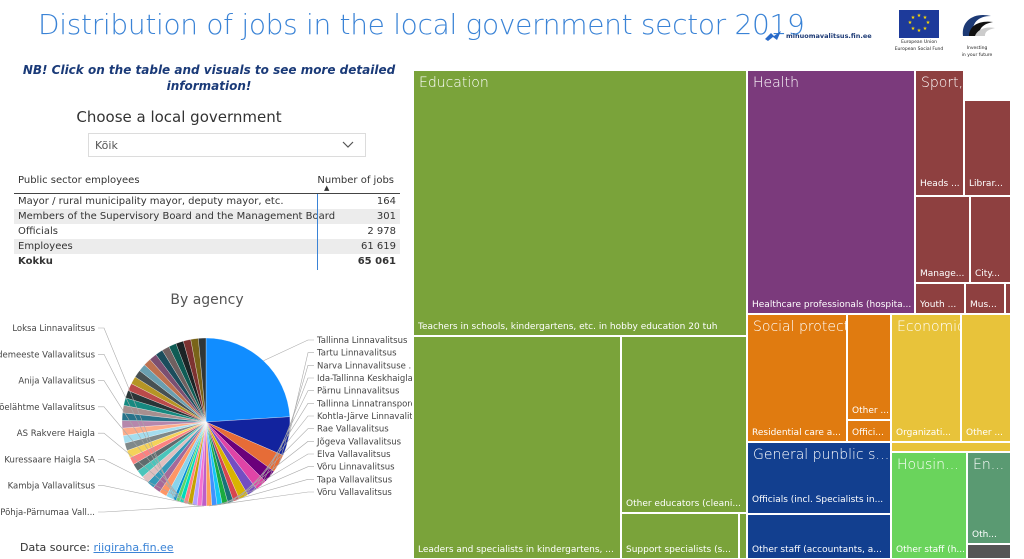  Describe the element at coordinates (743, 536) in the screenshot. I see `treemap-tile-education-small` at that location.